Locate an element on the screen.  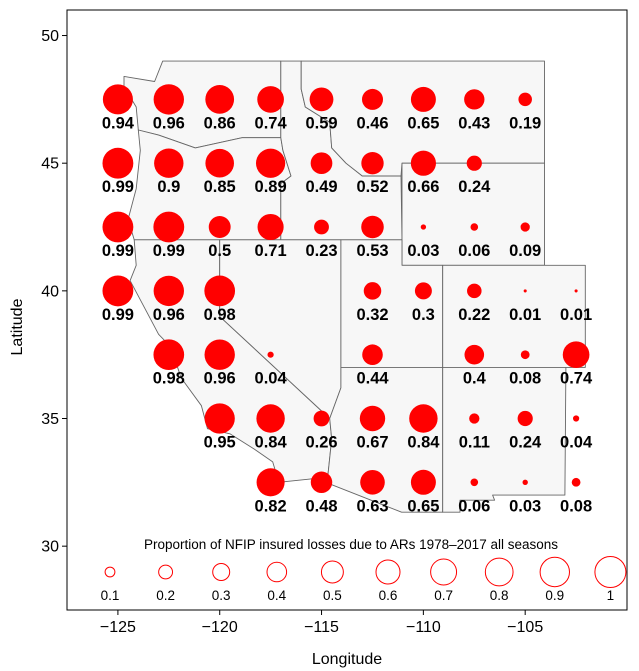
point-value-label: 0.99 is located at coordinates (118, 251).